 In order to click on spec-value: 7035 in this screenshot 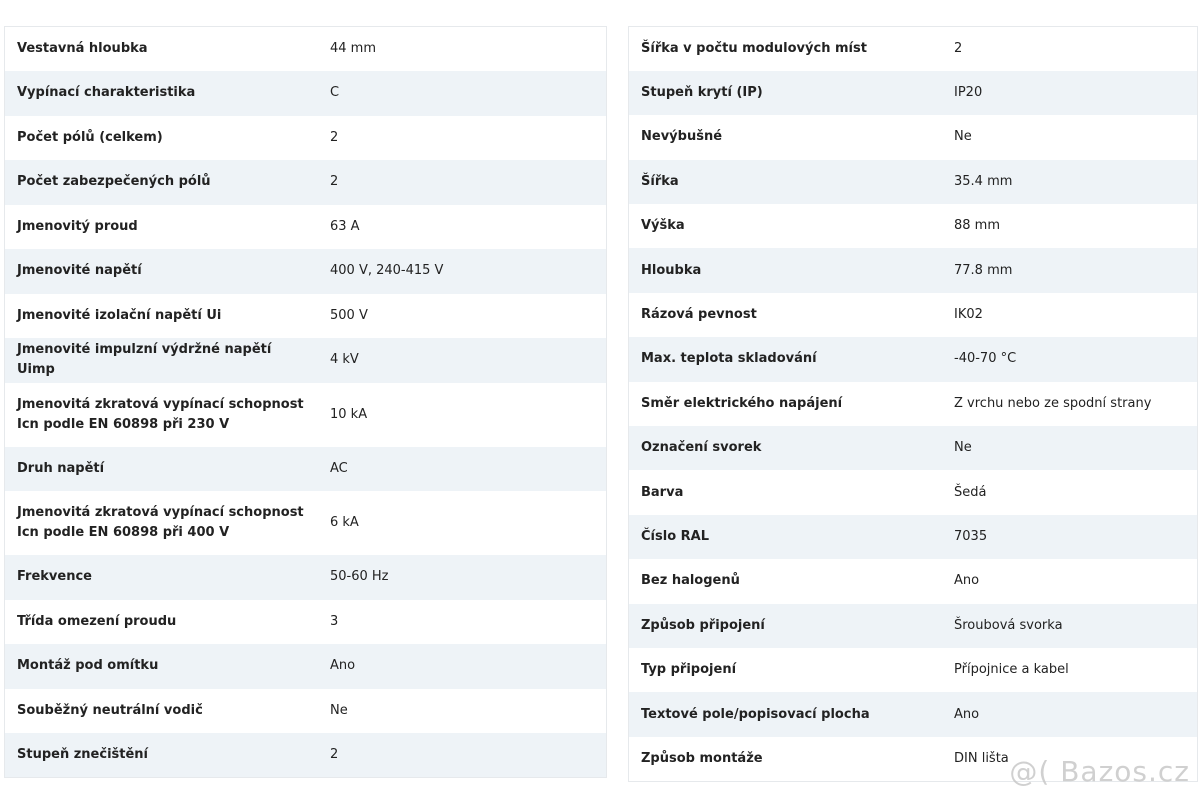, I will do `click(971, 536)`.